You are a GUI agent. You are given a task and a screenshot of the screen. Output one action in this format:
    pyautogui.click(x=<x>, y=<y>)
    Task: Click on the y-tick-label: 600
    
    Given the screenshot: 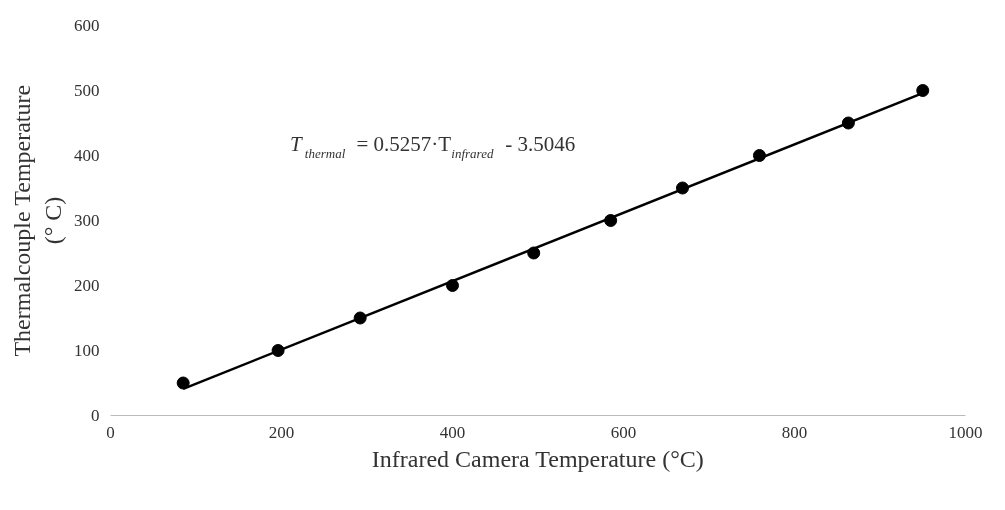 What is the action you would take?
    pyautogui.click(x=87, y=25)
    